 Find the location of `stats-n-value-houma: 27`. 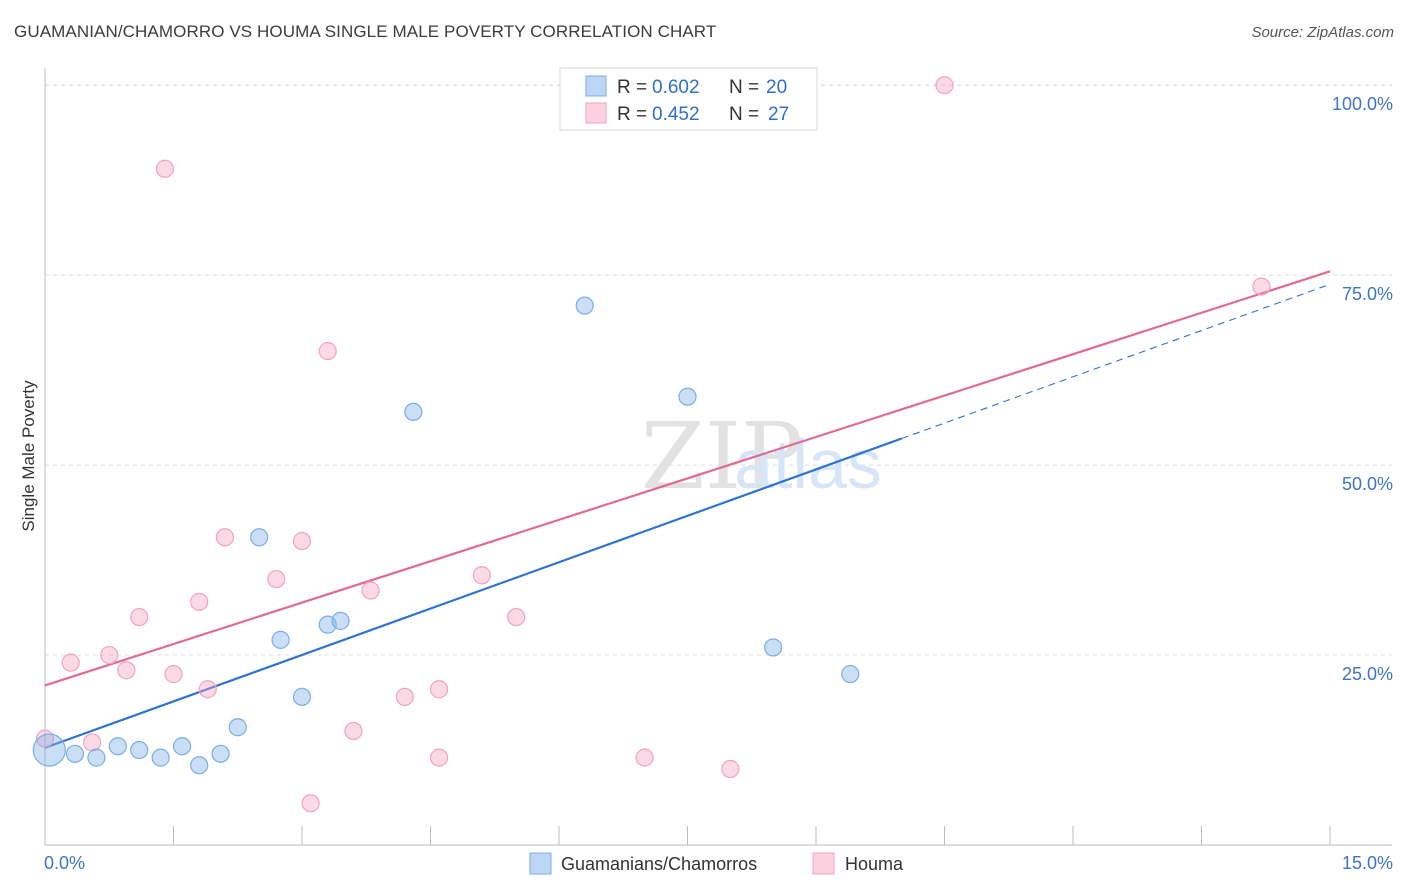

stats-n-value-houma: 27 is located at coordinates (778, 114).